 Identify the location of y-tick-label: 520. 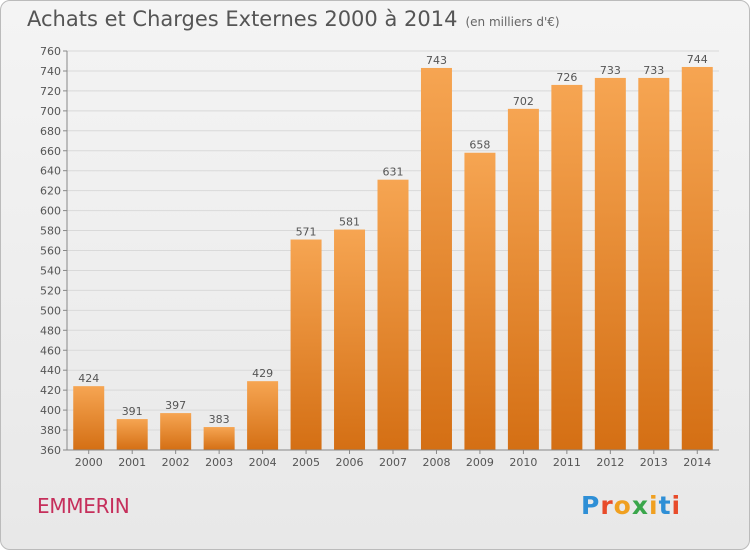
(50, 290).